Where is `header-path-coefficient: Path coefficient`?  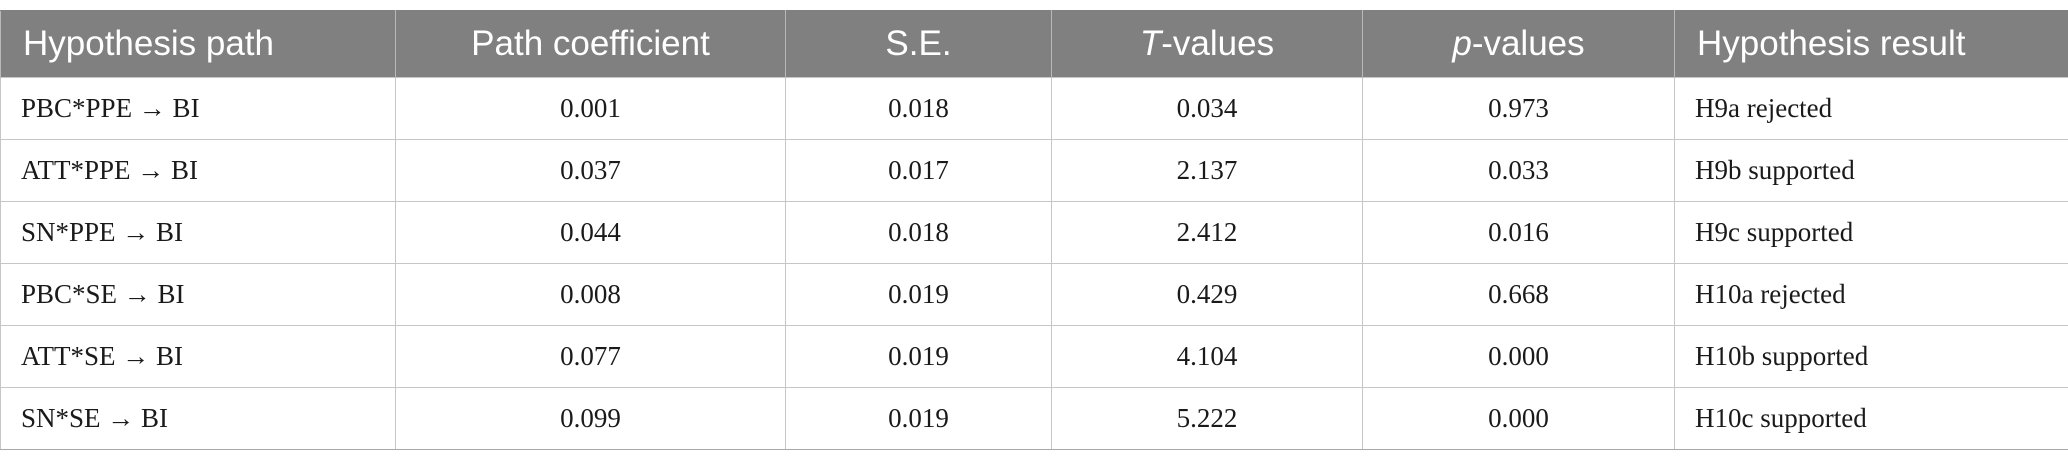 header-path-coefficient: Path coefficient is located at coordinates (590, 44).